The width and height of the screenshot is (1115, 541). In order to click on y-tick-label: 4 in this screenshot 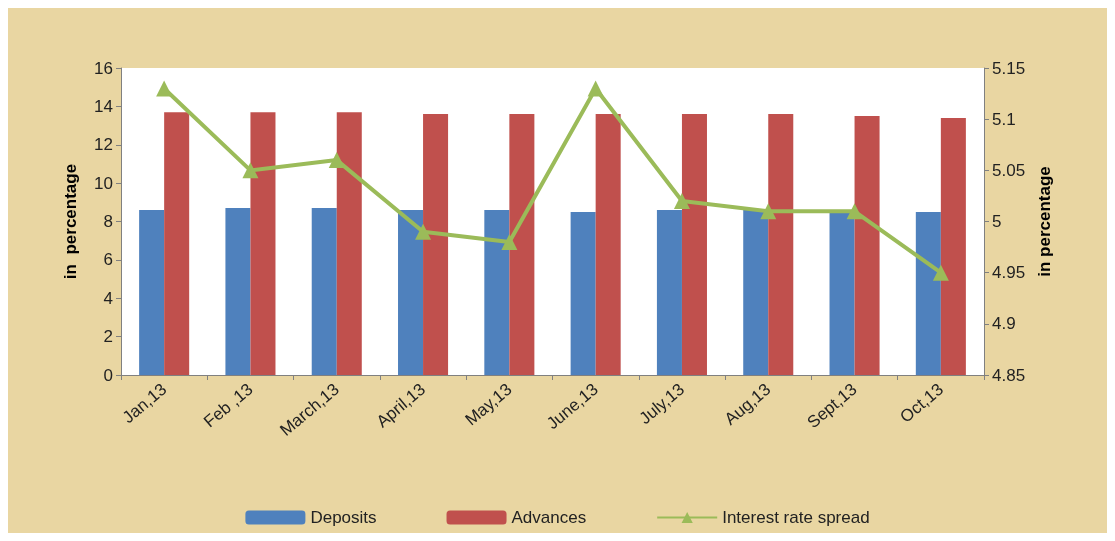, I will do `click(108, 298)`.